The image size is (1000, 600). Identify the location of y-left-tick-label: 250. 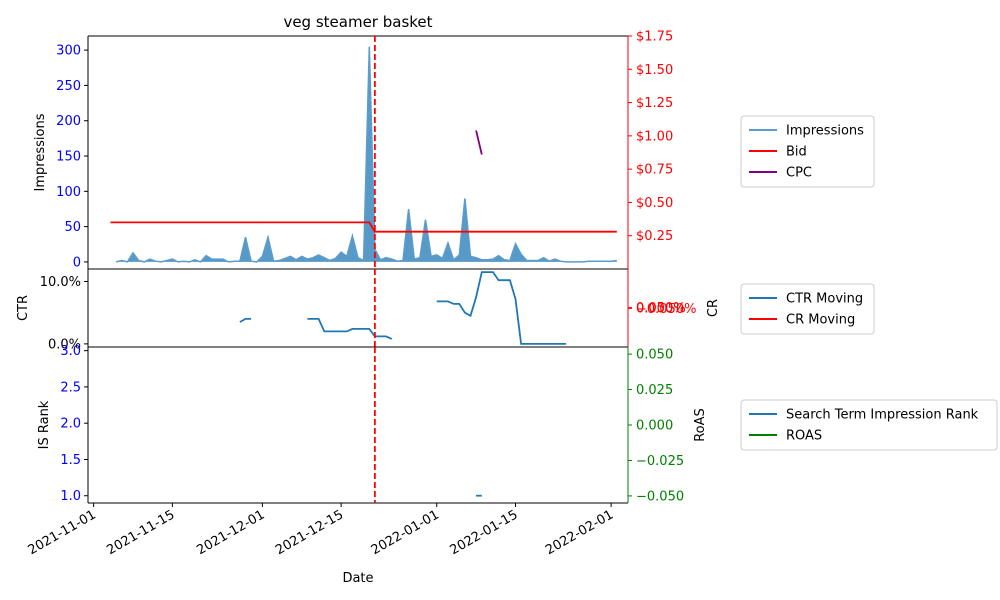
(68, 86).